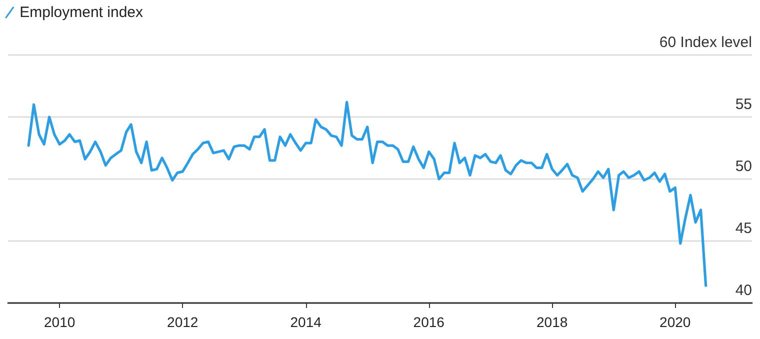 Image resolution: width=760 pixels, height=339 pixels. Describe the element at coordinates (705, 42) in the screenshot. I see `y-tick-label: 60 Index level` at that location.